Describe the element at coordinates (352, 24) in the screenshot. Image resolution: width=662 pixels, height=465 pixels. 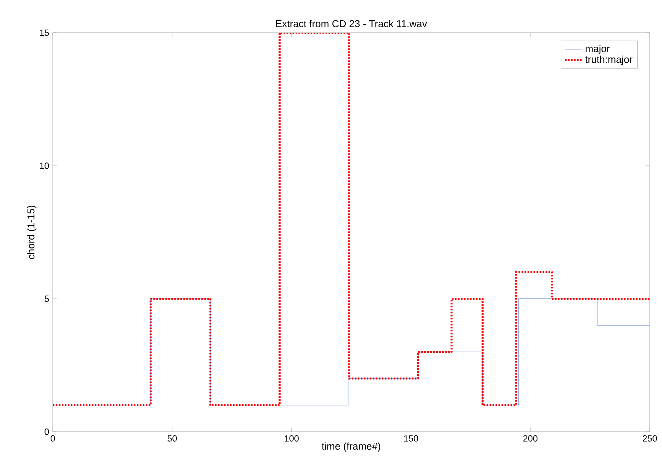
I see `chart-title: Extract from CD 23 - Track 11.wav` at that location.